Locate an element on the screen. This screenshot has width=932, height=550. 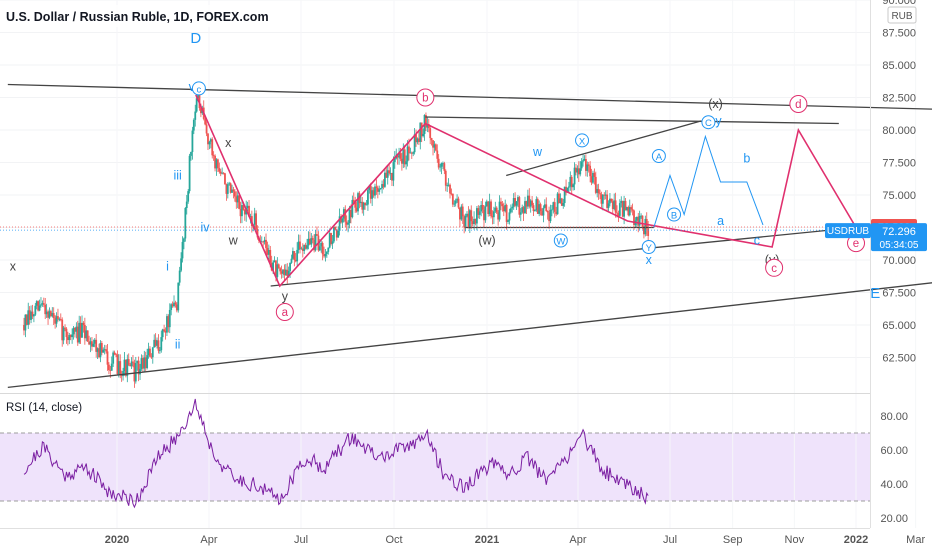
time-axis: 2020 Apr Jul Oct 2021 Apr Jul Sep Nov 2022 Mar is located at coordinates (515, 540).